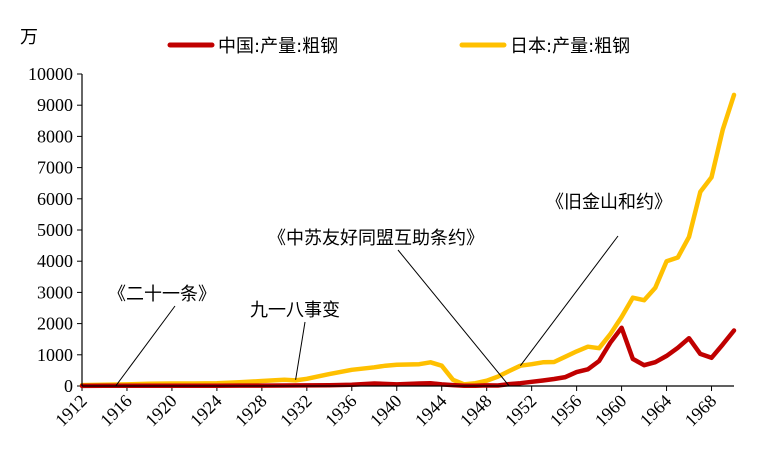 The height and width of the screenshot is (461, 764). I want to click on annotation-leader-21-demands, so click(145, 346).